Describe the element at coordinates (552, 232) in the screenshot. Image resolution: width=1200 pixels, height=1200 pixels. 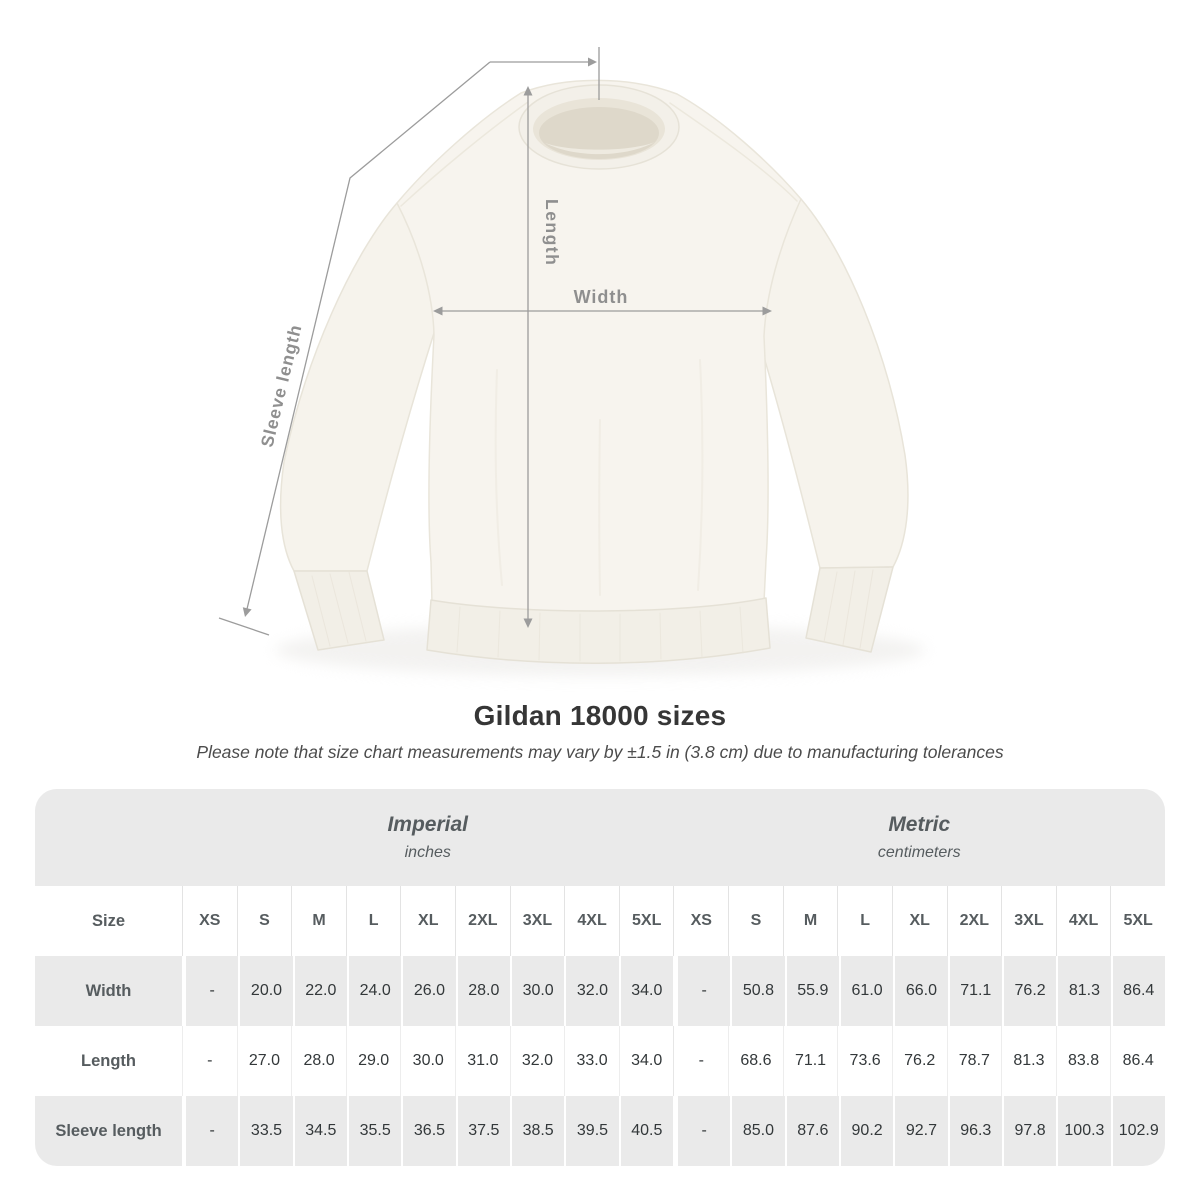
I see `length-label: Length` at that location.